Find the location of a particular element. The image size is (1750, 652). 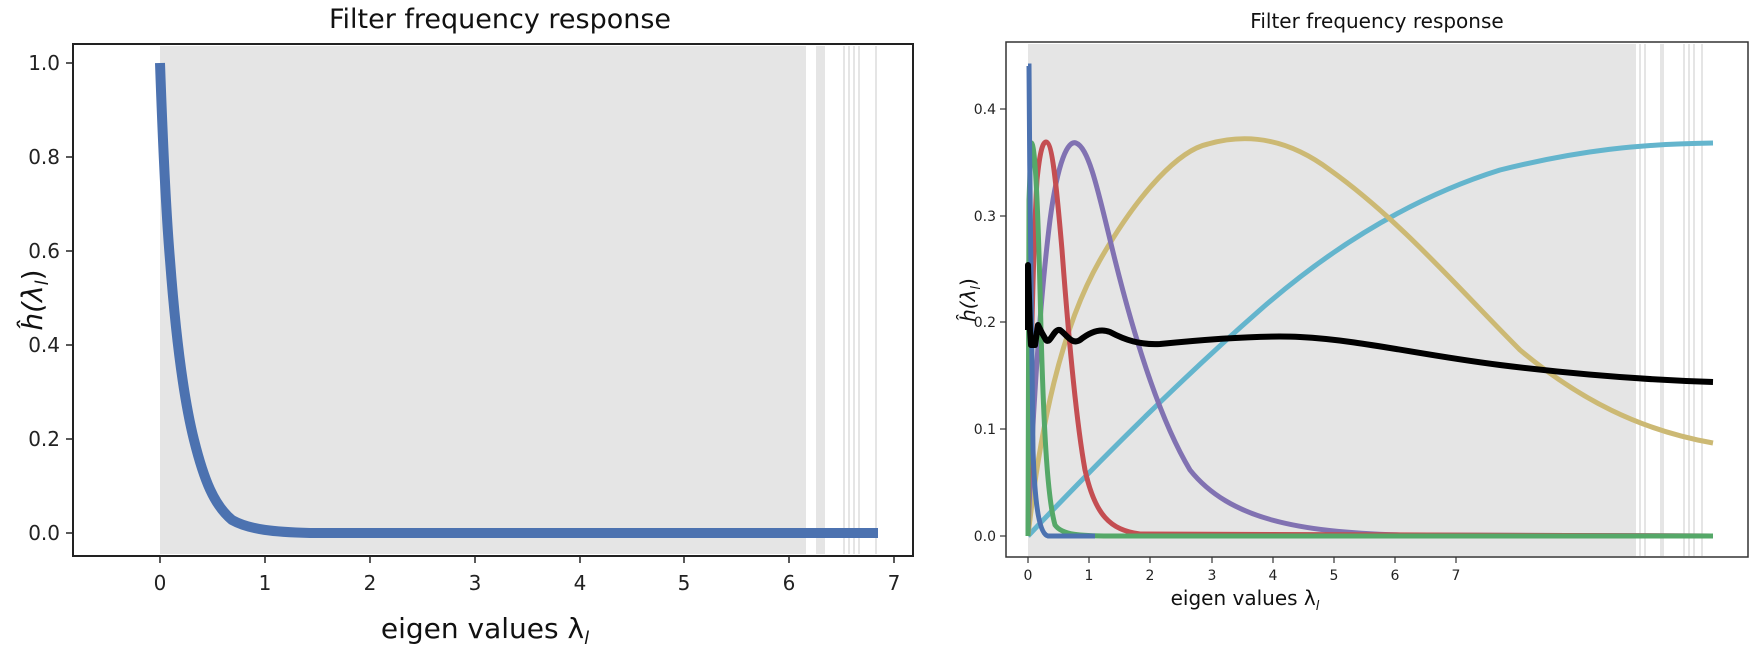

right-xtick-2: 2 is located at coordinates (1150, 576).